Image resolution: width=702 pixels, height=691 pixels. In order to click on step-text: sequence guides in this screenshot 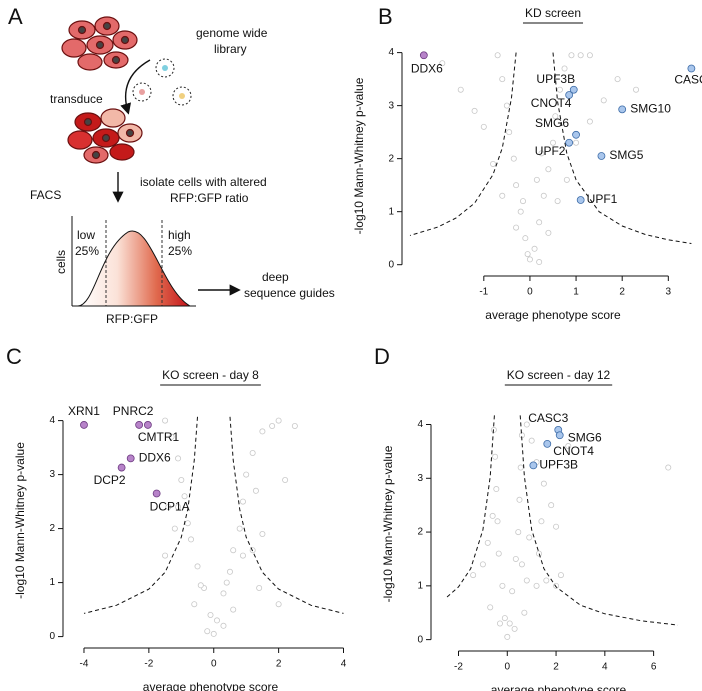, I will do `click(289, 293)`.